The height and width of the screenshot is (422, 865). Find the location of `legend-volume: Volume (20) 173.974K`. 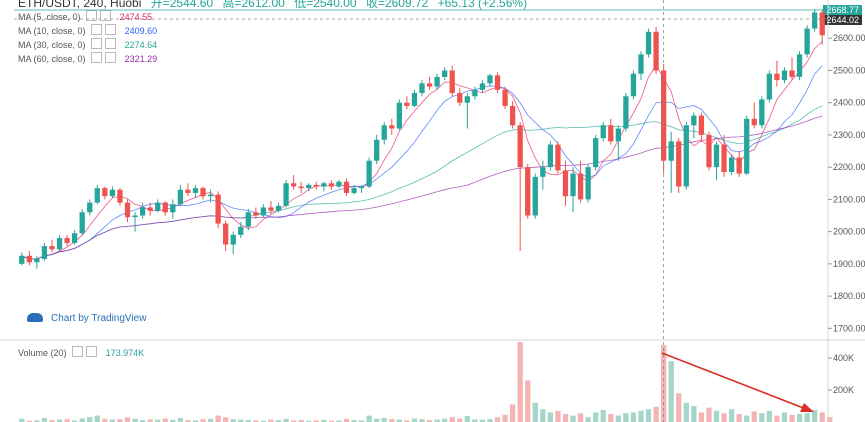

legend-volume: Volume (20) 173.974K is located at coordinates (81, 352).